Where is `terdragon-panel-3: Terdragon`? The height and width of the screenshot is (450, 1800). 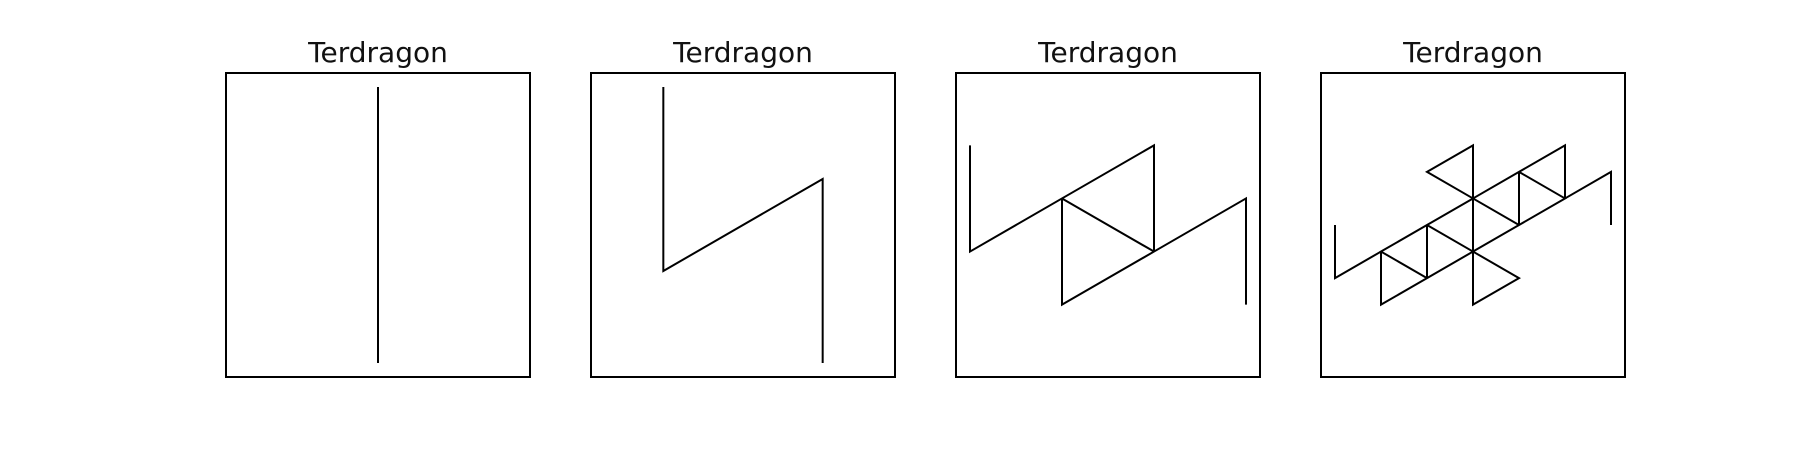
terdragon-panel-3: Terdragon is located at coordinates (1108, 207).